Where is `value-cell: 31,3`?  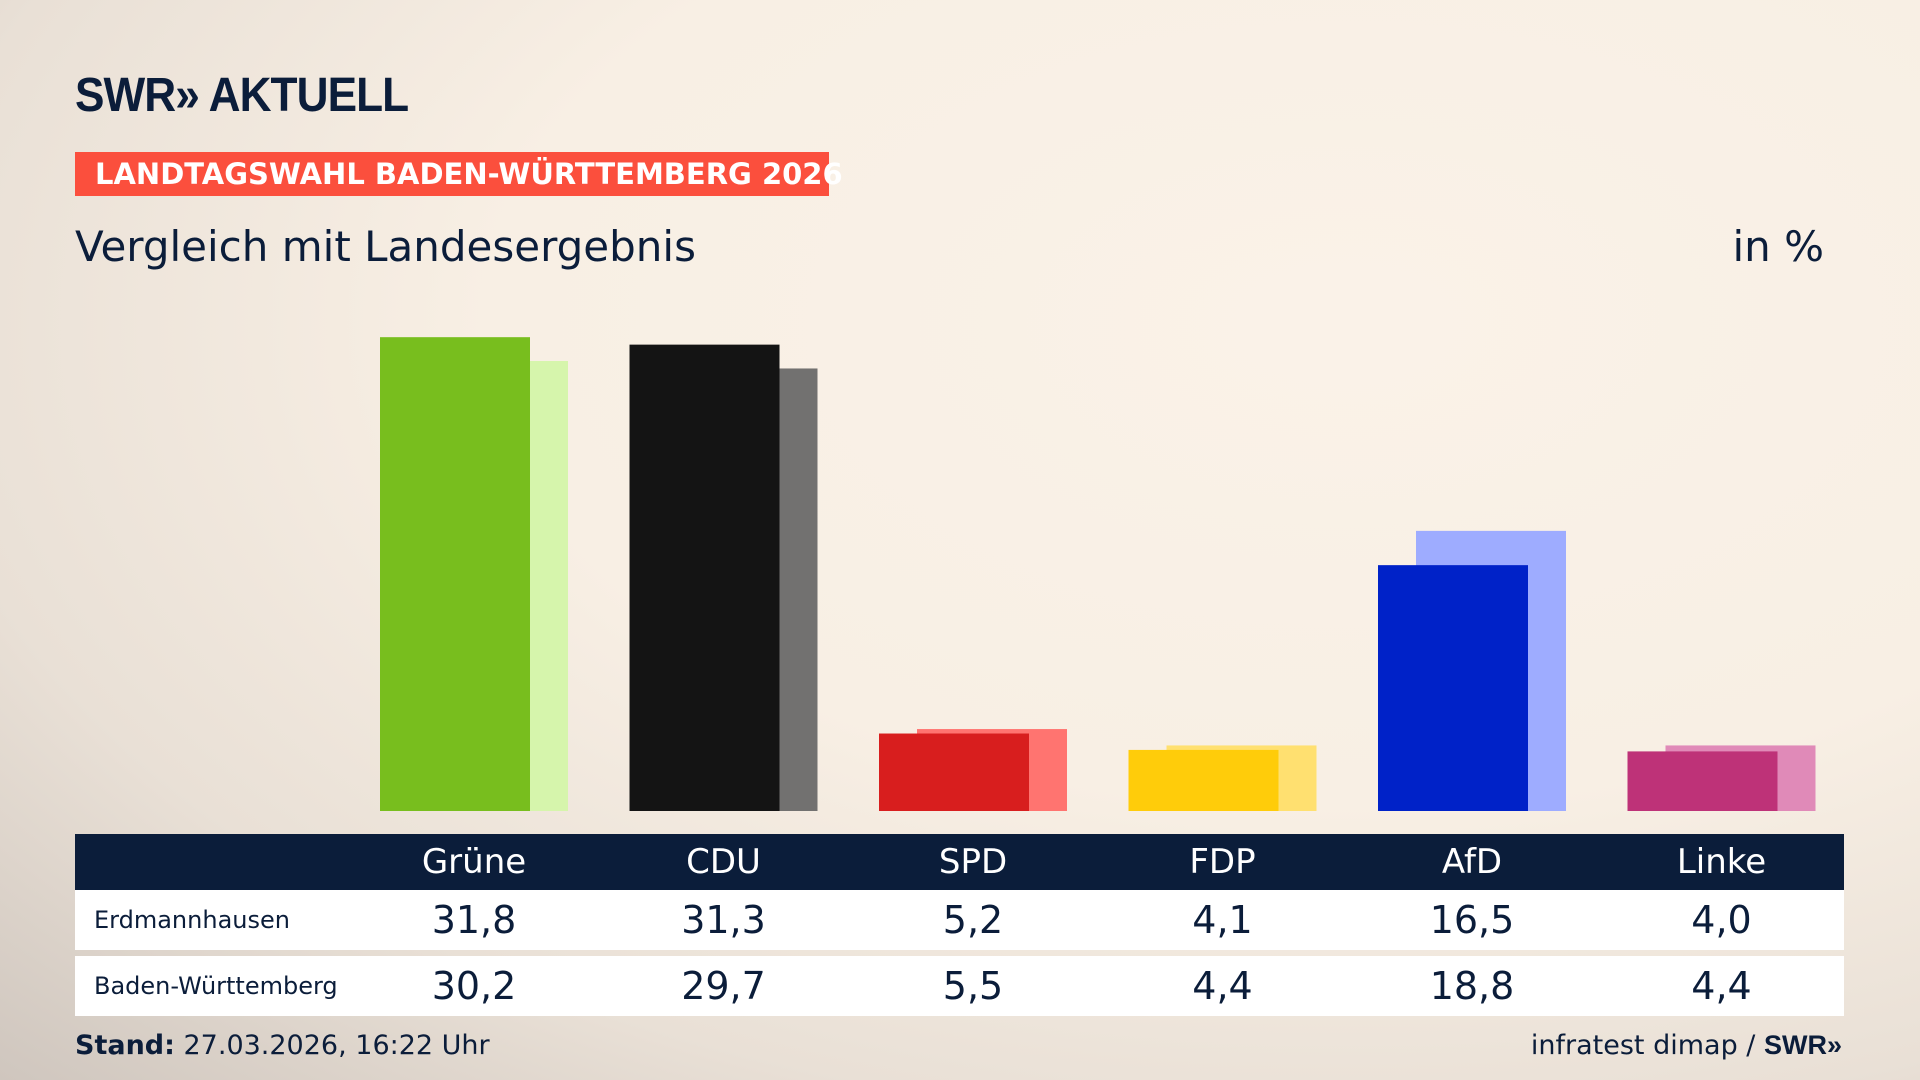
value-cell: 31,3 is located at coordinates (723, 920).